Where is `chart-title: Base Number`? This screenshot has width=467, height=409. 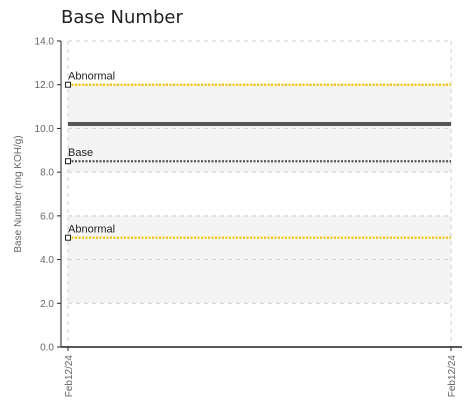
chart-title: Base Number is located at coordinates (122, 17).